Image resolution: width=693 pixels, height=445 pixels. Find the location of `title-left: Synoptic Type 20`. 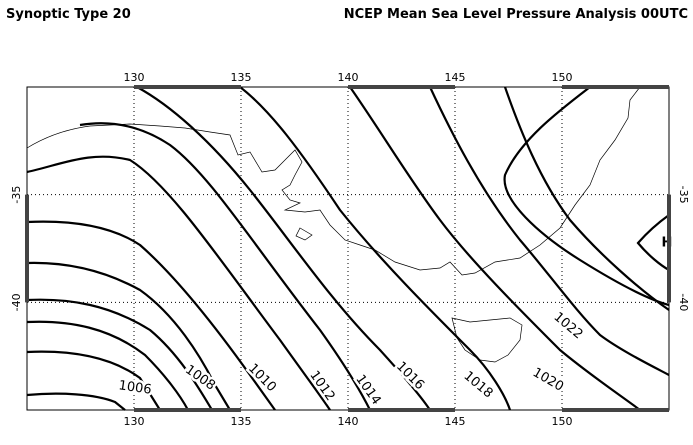

title-left: Synoptic Type 20 is located at coordinates (68, 14).